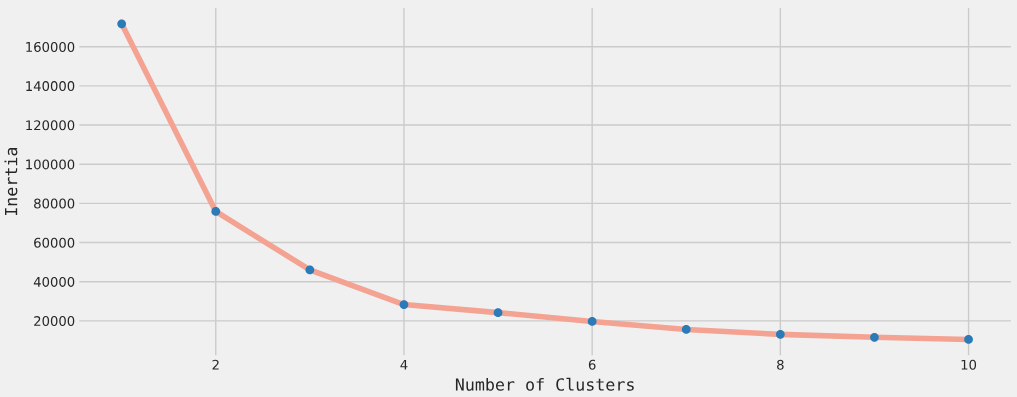 Image resolution: width=1017 pixels, height=397 pixels. I want to click on y-tick-label: 100000, so click(50, 164).